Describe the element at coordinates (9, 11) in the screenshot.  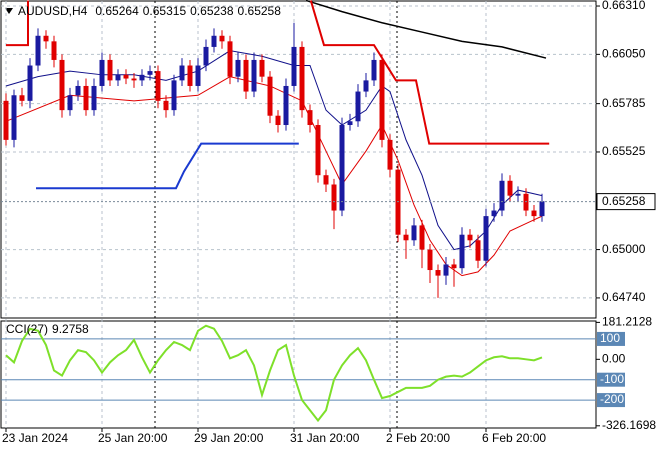
I see `collapse-icon` at that location.